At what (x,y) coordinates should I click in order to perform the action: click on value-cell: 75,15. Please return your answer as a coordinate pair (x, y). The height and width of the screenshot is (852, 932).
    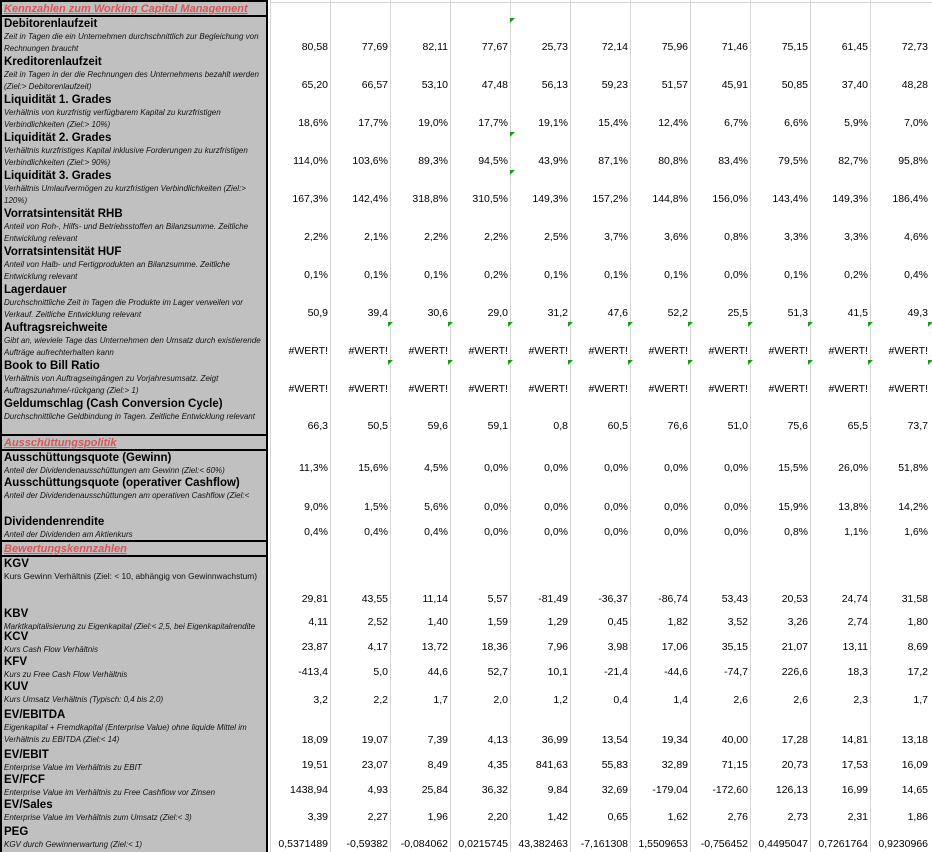
    Looking at the image, I should click on (794, 47).